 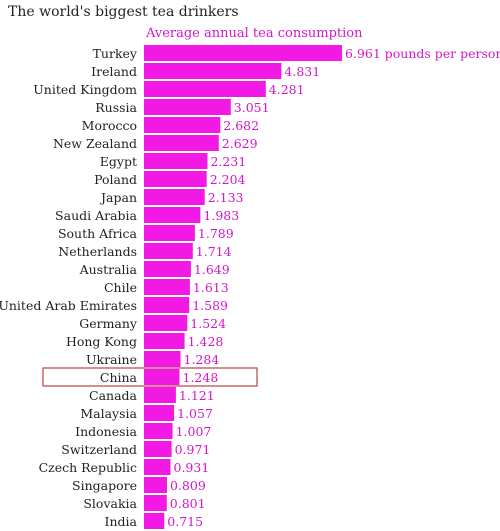 What do you see at coordinates (88, 467) in the screenshot?
I see `category-label-czech-republic: Czech Republic` at bounding box center [88, 467].